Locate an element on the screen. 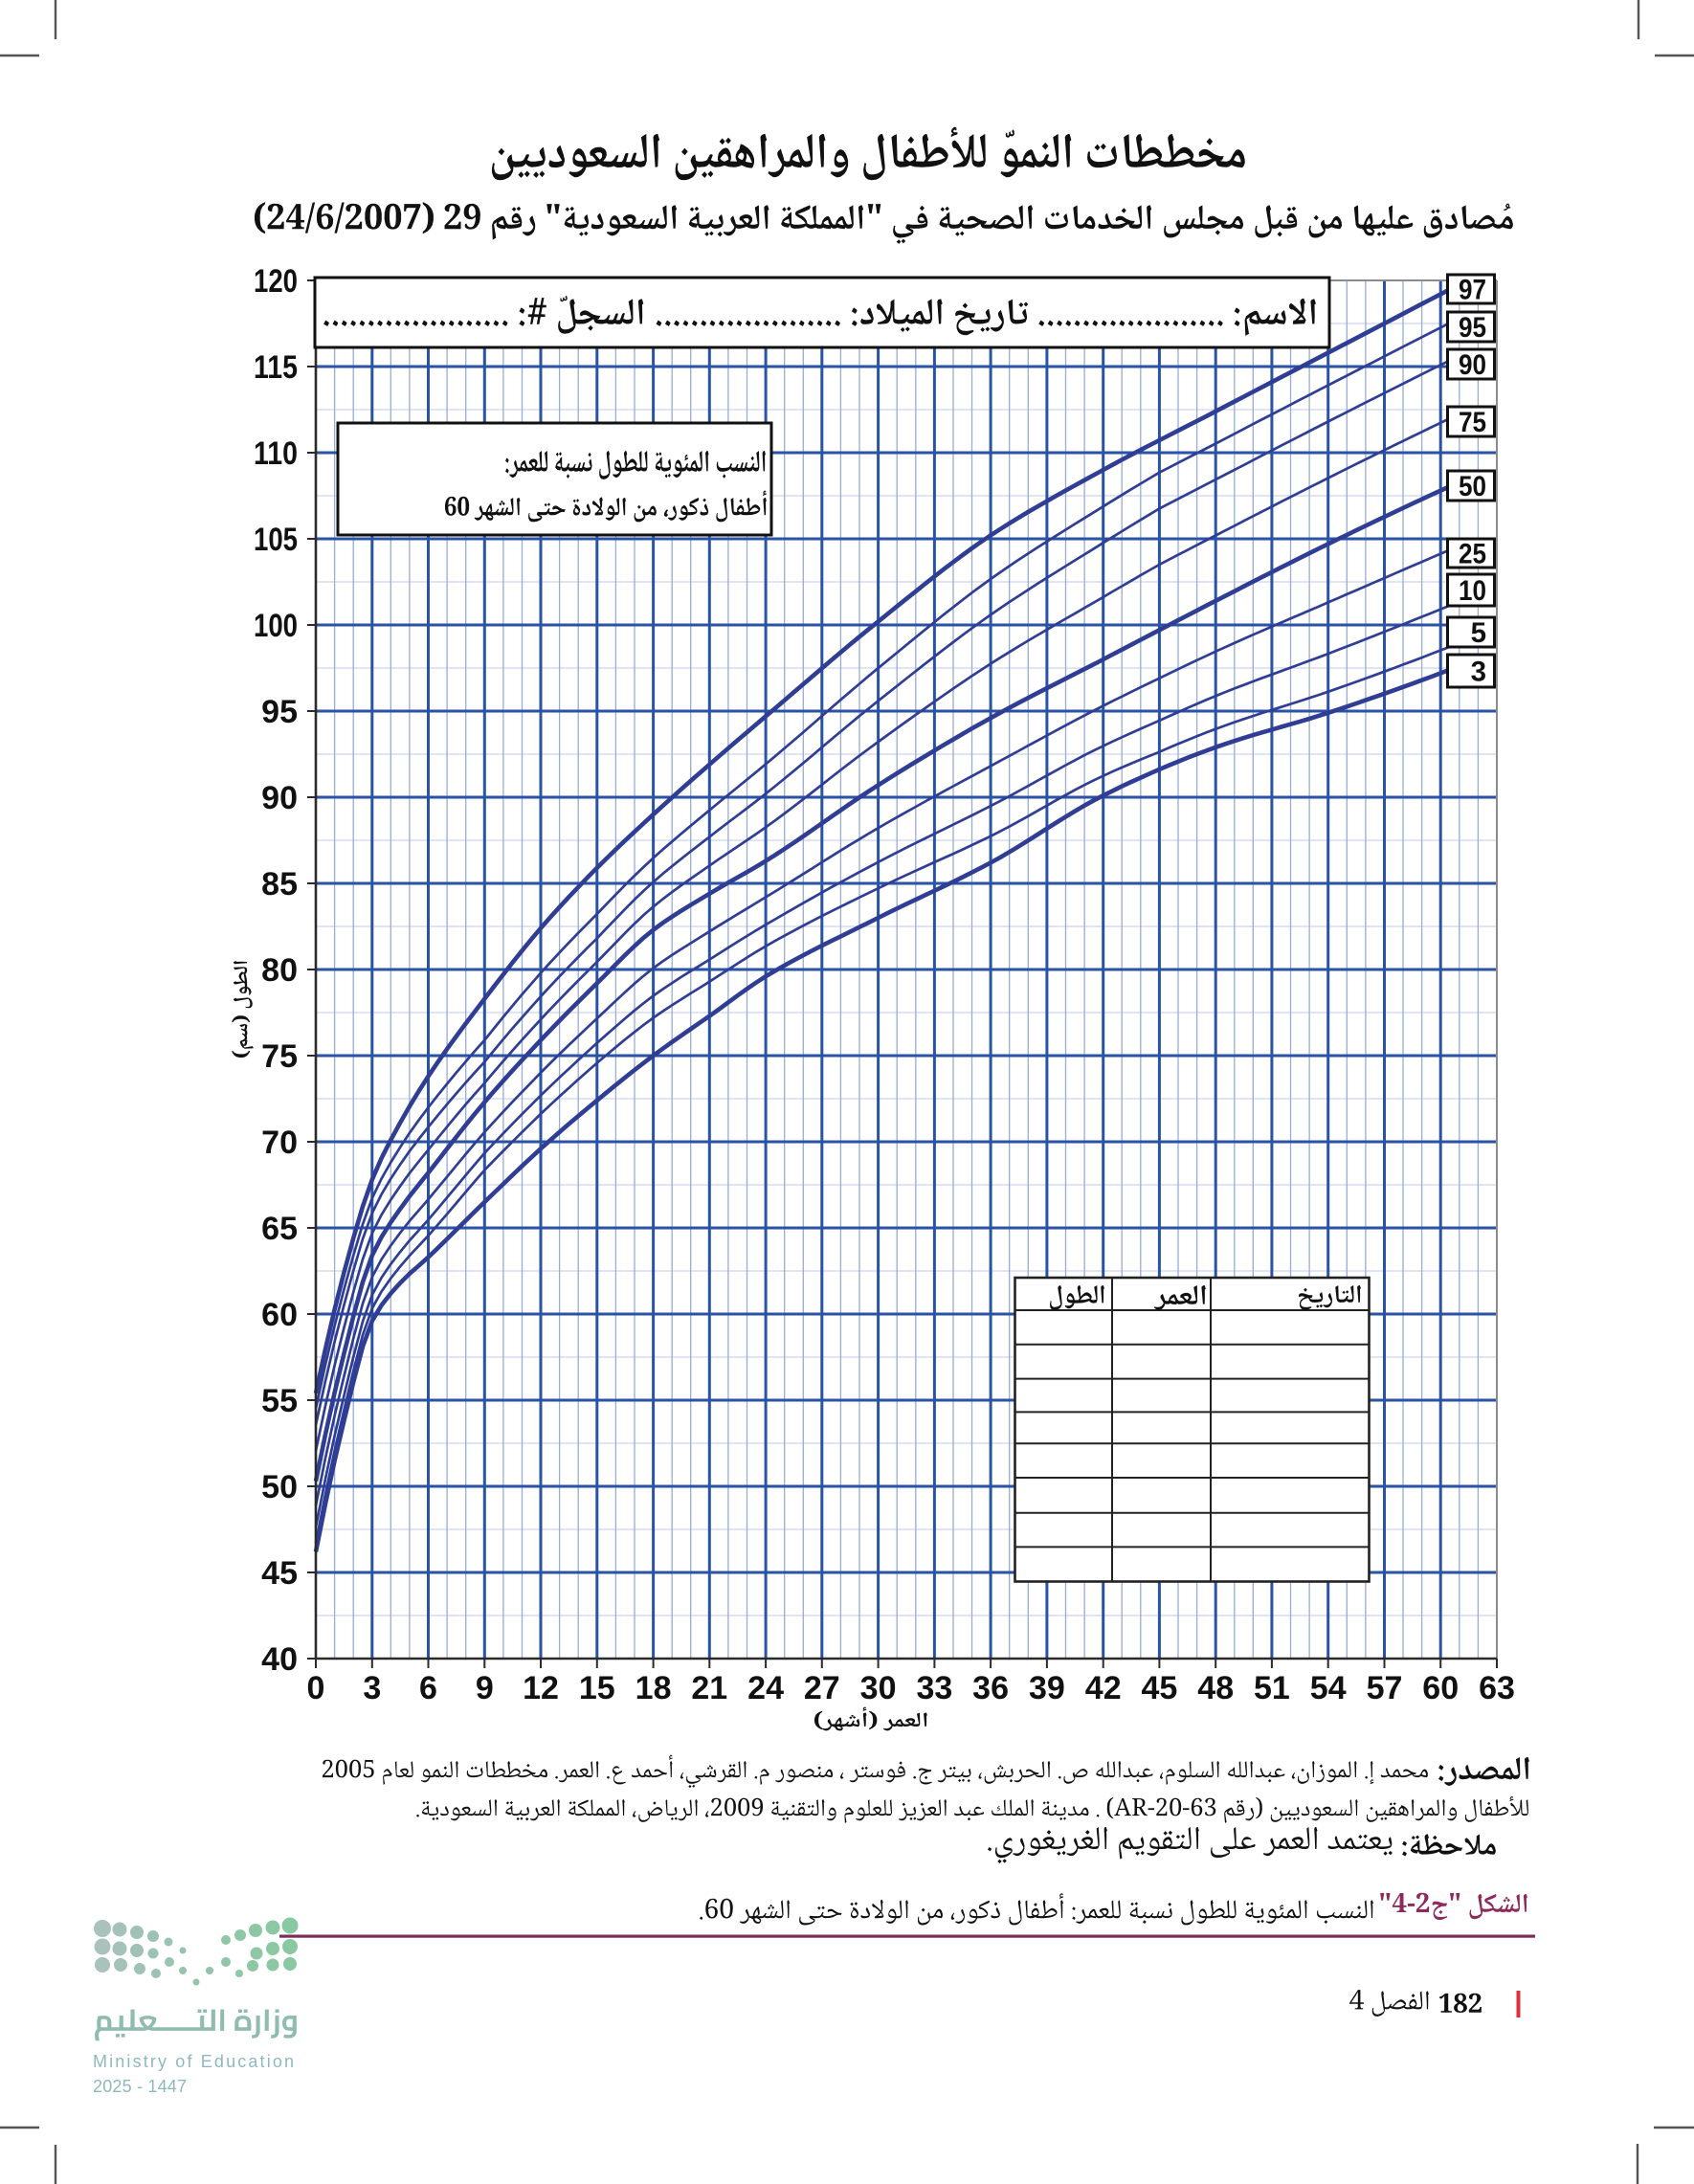 The image size is (1694, 2184). svg-text: 100 is located at coordinates (276, 626).